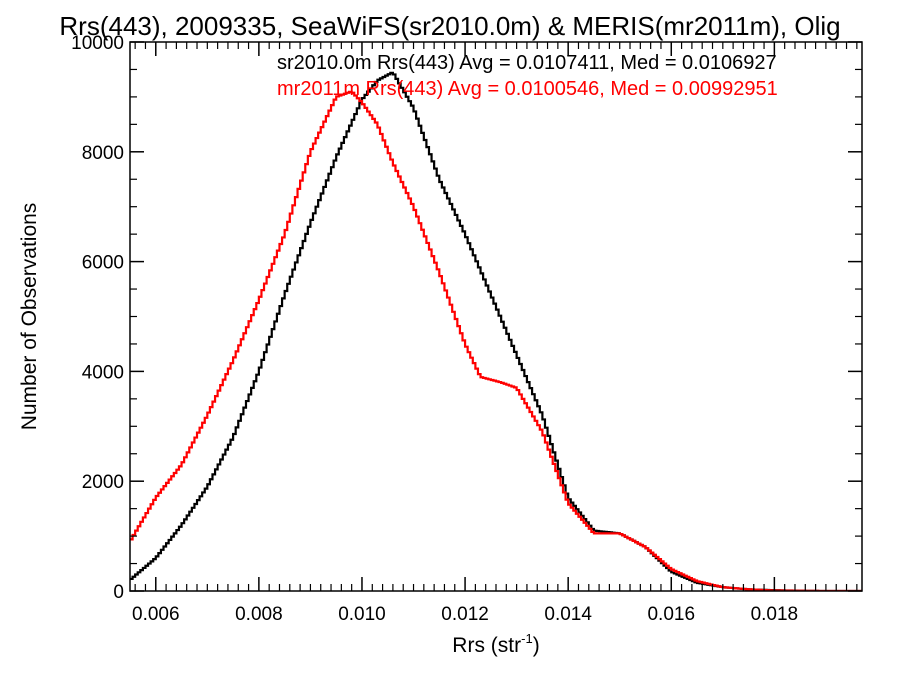 The width and height of the screenshot is (900, 675). I want to click on x-axis-label-text: Rrs (str, so click(486, 645).